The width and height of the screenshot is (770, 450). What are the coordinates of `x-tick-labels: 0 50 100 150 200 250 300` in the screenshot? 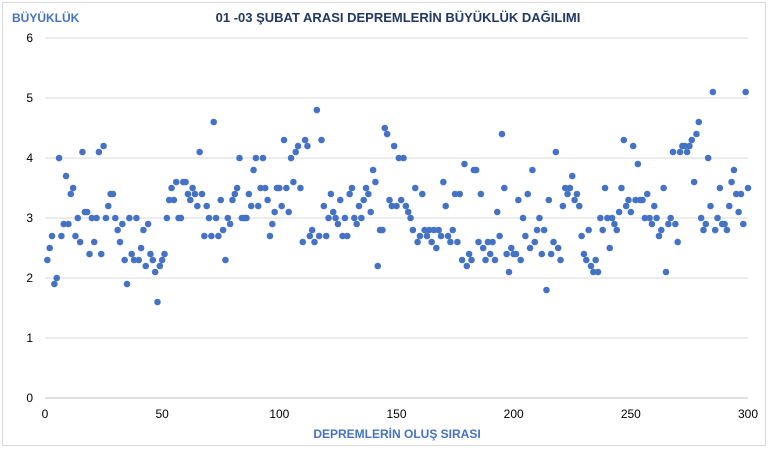 It's located at (400, 414).